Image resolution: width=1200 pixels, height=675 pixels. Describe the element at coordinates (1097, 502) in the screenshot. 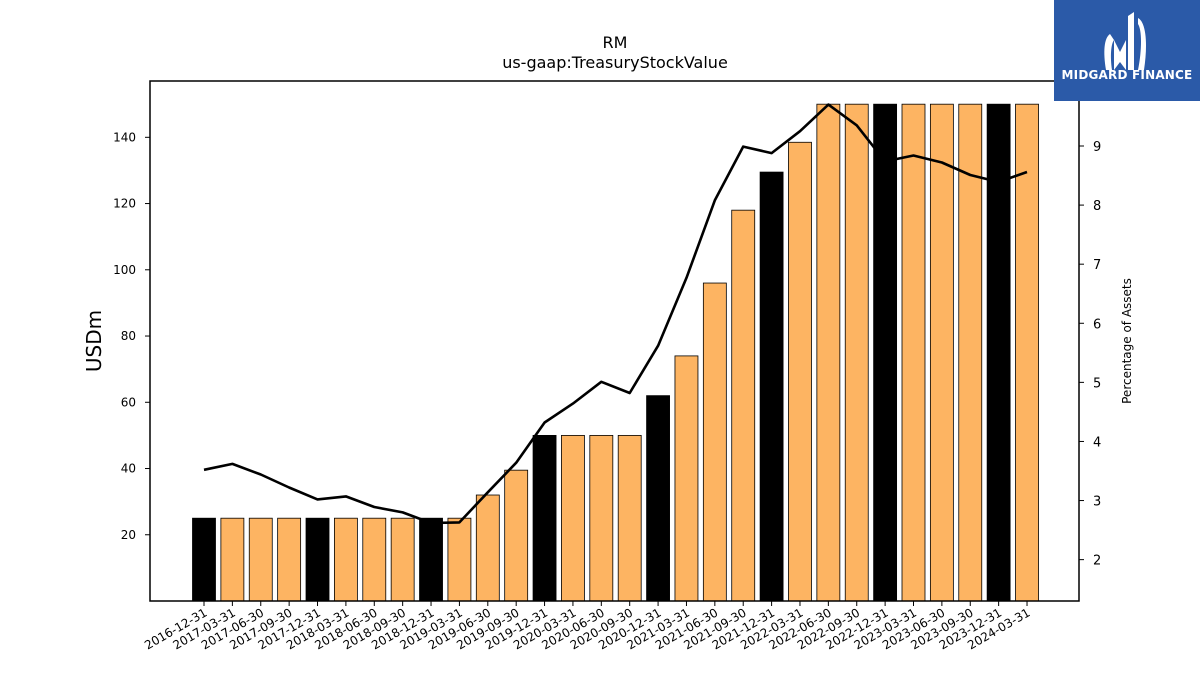

I see `y2-tick-label: 3` at that location.